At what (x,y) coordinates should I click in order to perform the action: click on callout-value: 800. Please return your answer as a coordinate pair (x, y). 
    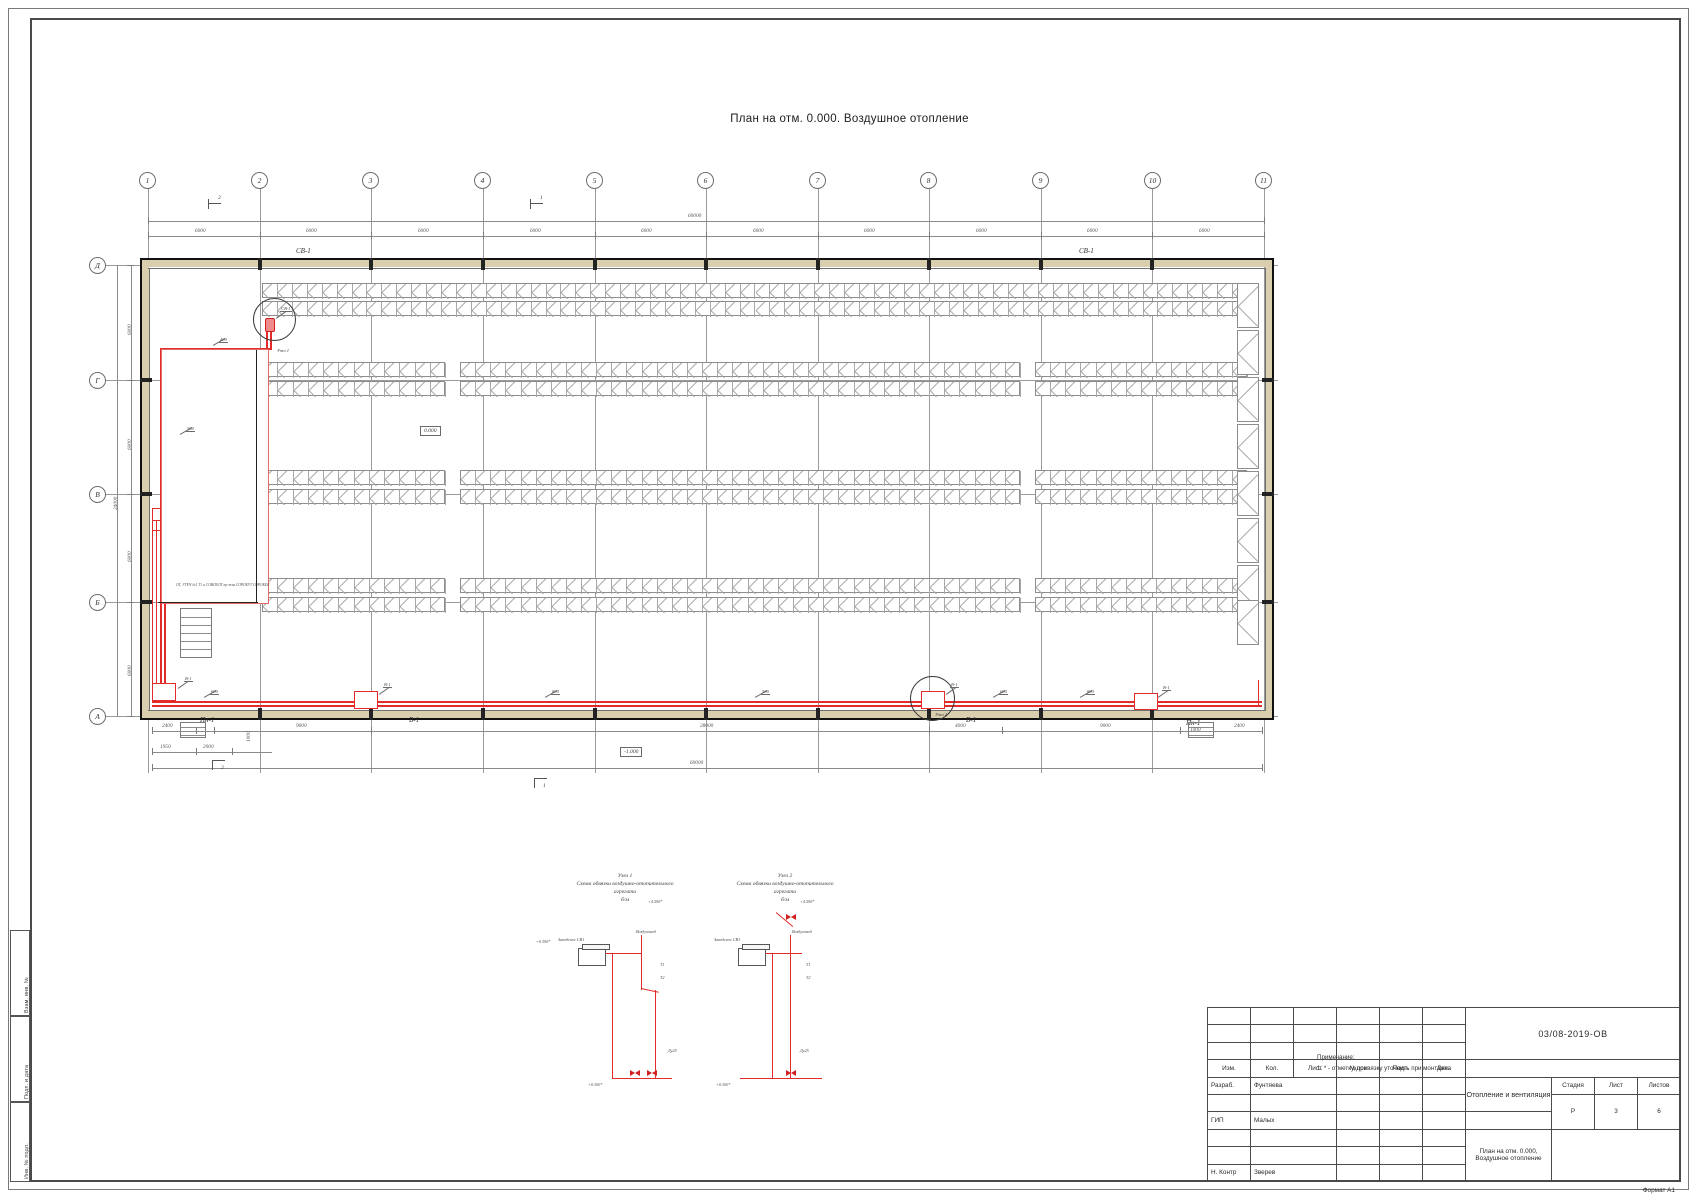
    Looking at the image, I should click on (555, 692).